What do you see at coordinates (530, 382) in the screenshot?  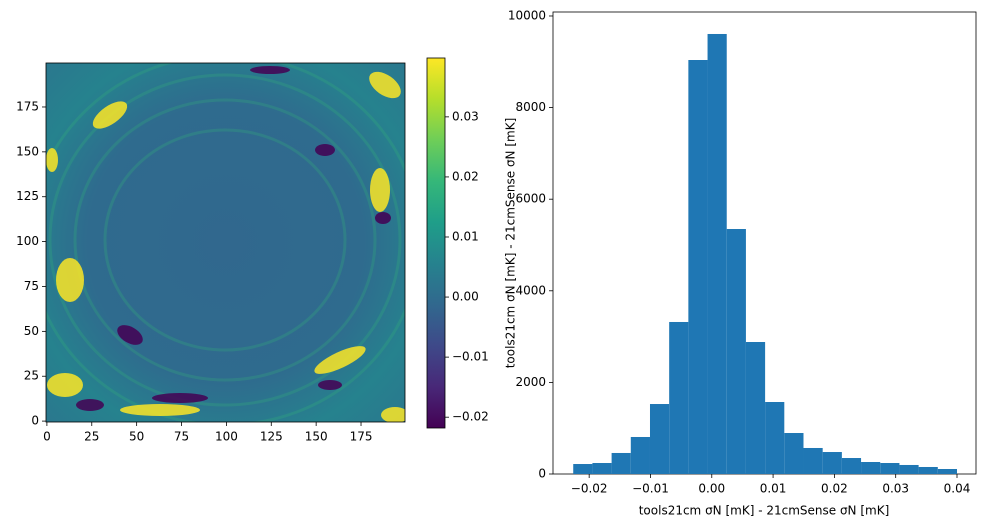 I see `y-tick-label: 2000` at bounding box center [530, 382].